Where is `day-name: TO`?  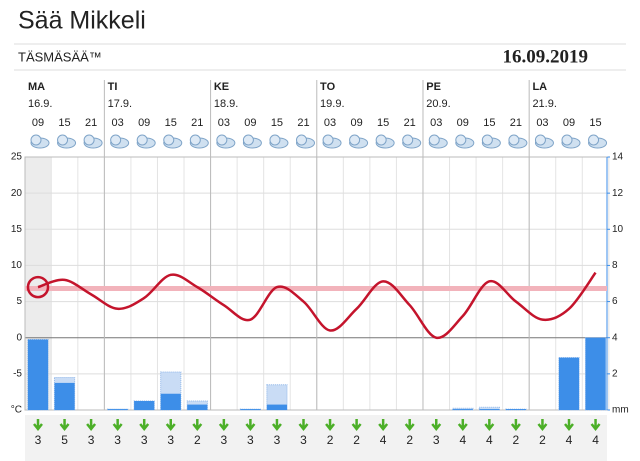
day-name: TO is located at coordinates (328, 87).